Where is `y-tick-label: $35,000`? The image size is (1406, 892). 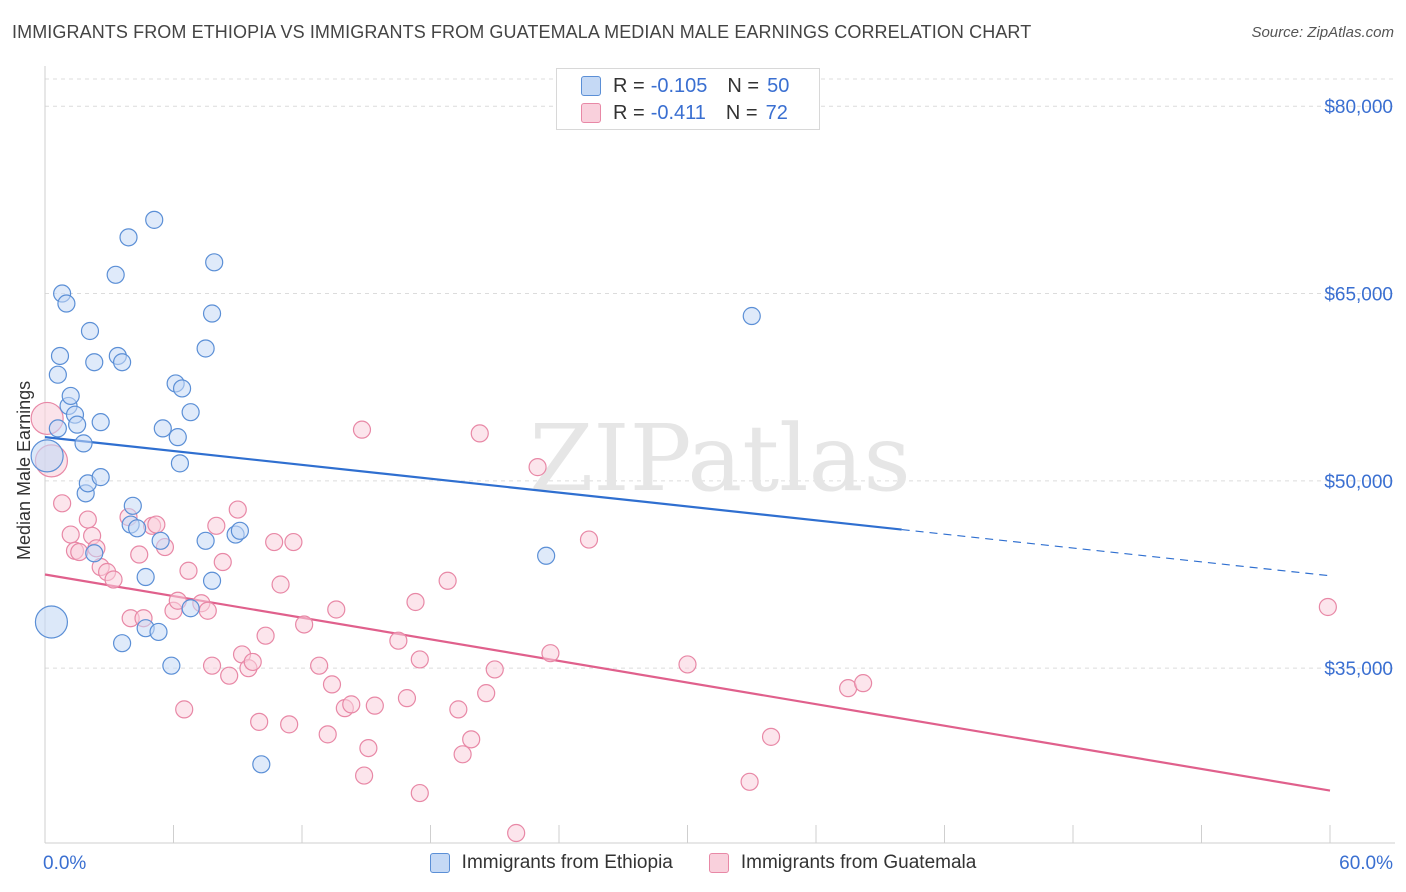 y-tick-label: $35,000 is located at coordinates (1358, 669).